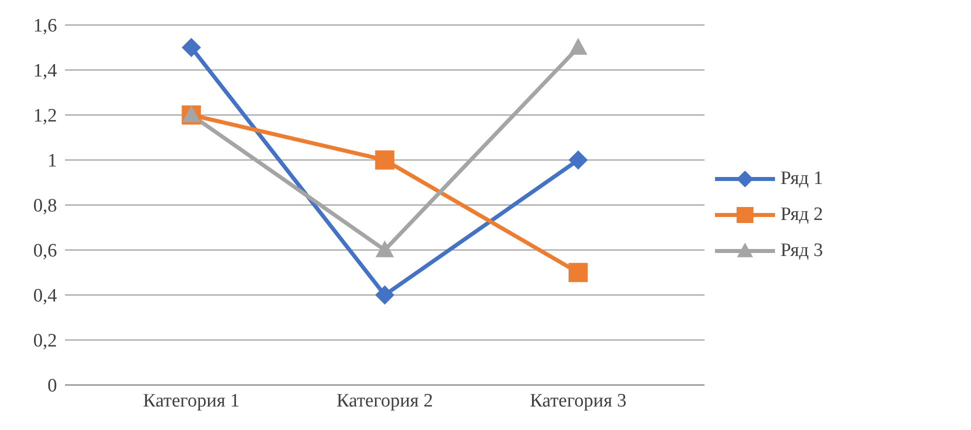  Describe the element at coordinates (45, 251) in the screenshot. I see `y-tick-label: 0,6` at that location.